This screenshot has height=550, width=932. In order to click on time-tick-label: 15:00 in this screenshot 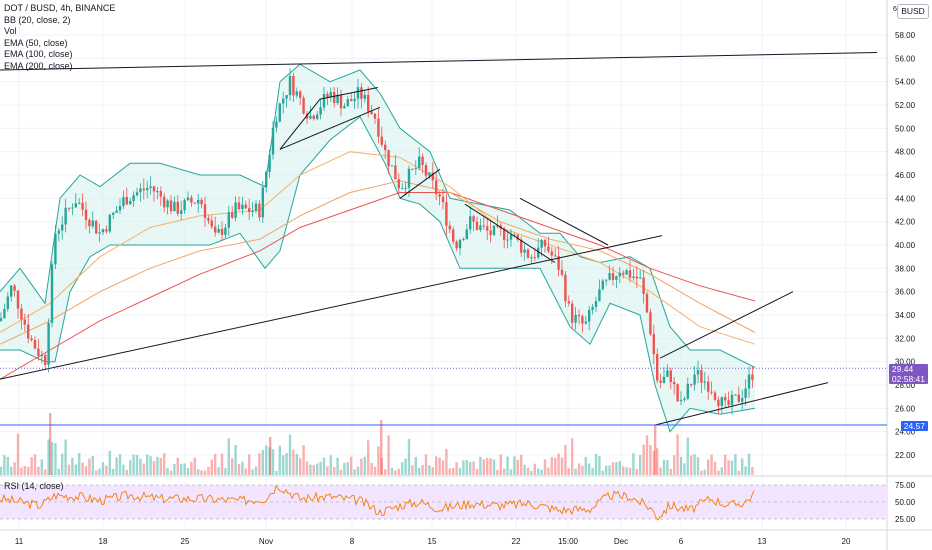, I will do `click(568, 541)`.